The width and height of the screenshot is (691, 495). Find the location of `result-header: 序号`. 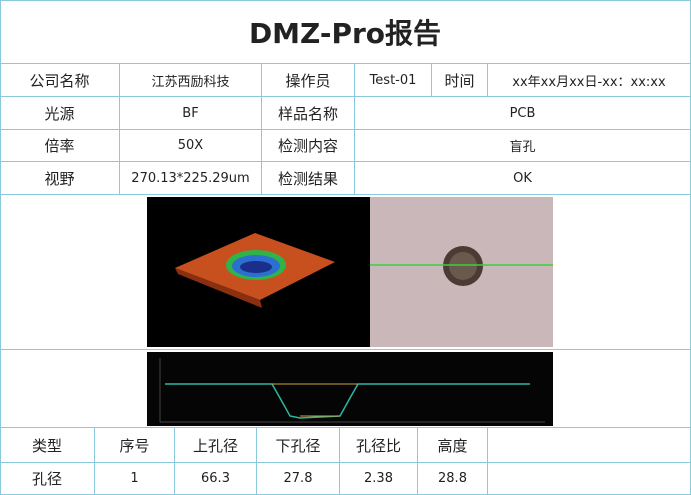

result-header: 序号 is located at coordinates (135, 445).